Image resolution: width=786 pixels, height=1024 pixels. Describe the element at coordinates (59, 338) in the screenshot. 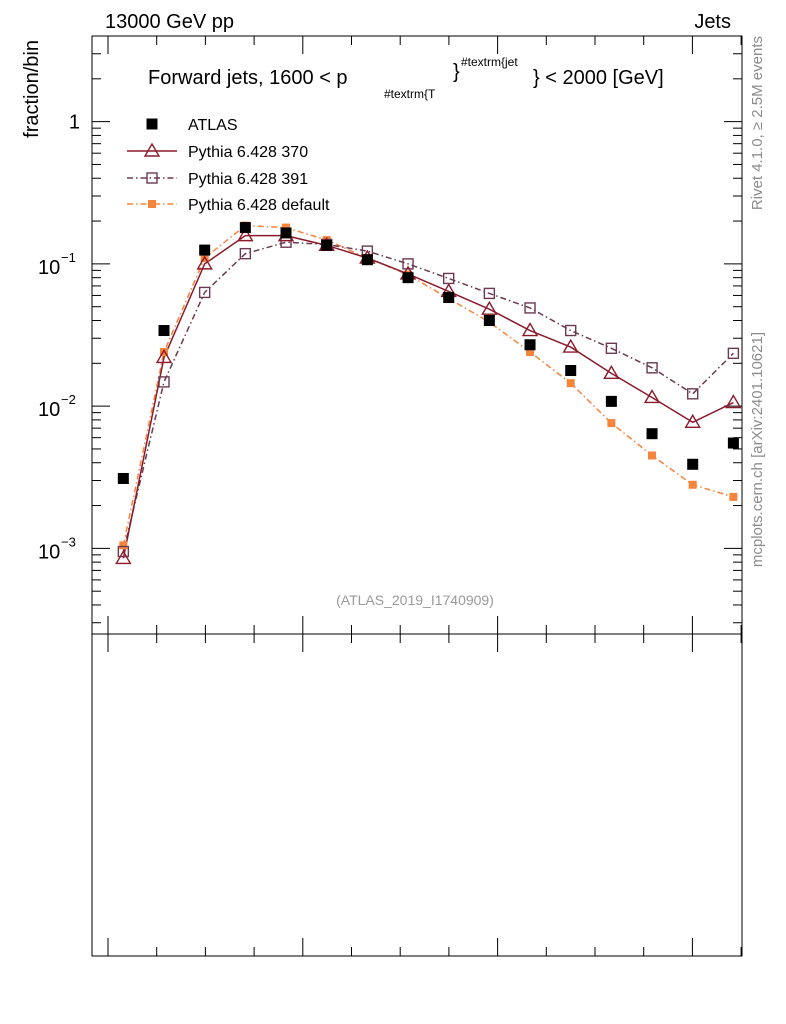

I see `y-axis-tick-labels: 110−110−210−3` at that location.